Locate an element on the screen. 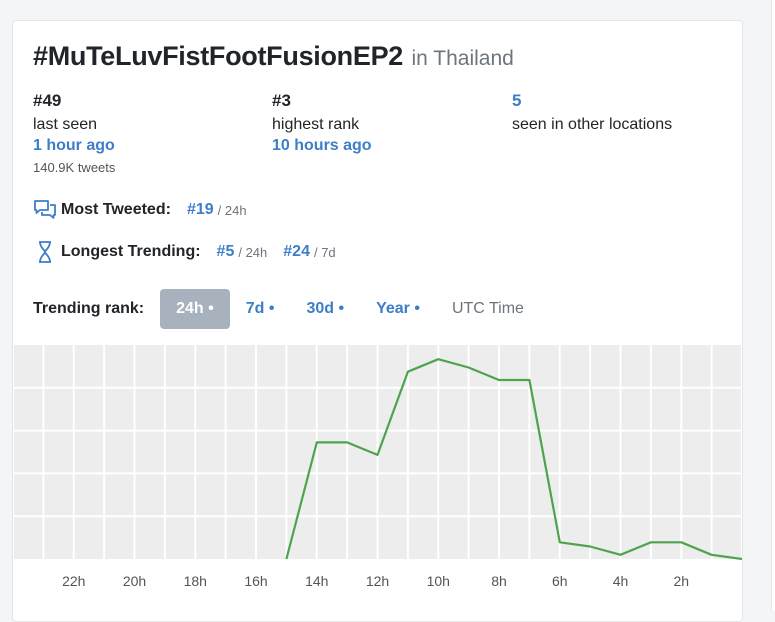 This screenshot has height=622, width=775. last-seen-label: last seen is located at coordinates (74, 125).